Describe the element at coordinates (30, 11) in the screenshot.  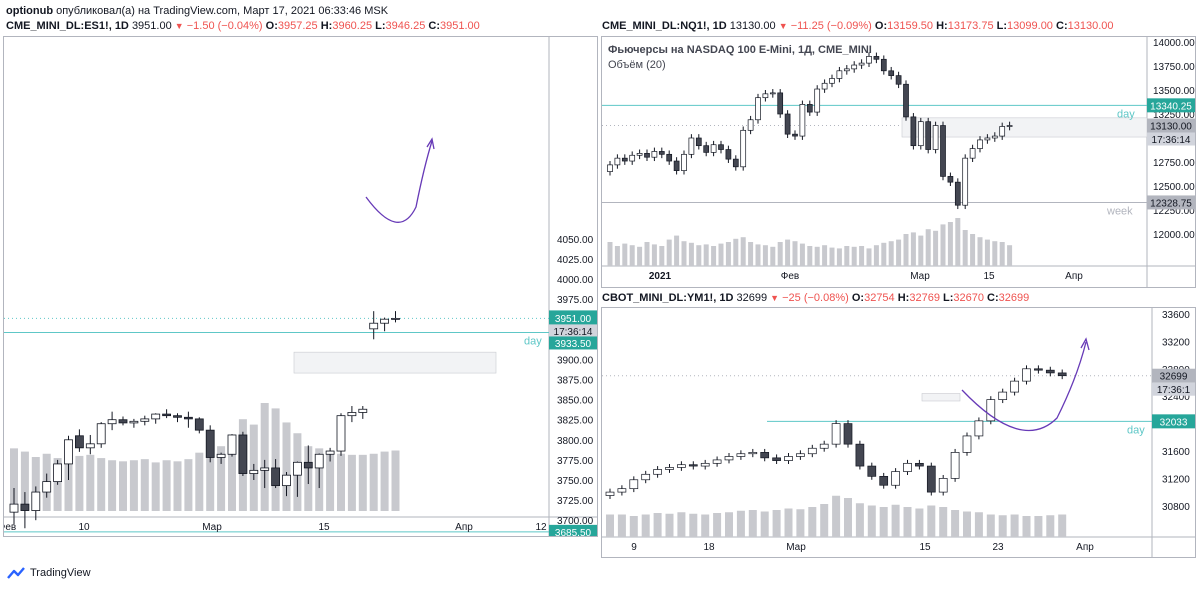
I see `author-name: optionub` at that location.